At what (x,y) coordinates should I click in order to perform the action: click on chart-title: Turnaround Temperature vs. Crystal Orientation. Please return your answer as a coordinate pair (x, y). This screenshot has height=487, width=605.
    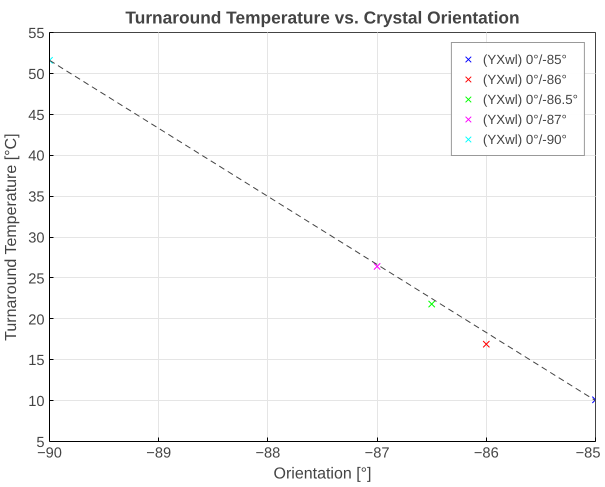
    Looking at the image, I should click on (322, 18).